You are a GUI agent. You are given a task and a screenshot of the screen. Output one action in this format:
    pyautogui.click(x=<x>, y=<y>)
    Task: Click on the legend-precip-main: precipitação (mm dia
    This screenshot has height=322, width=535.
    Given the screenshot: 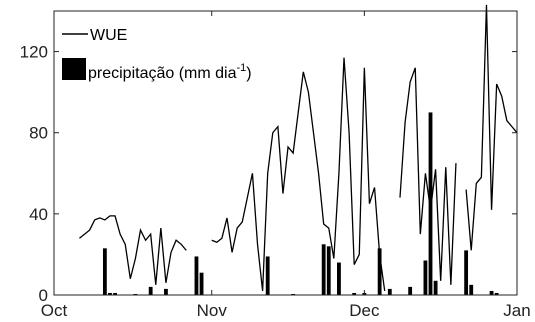 What is the action you would take?
    pyautogui.click(x=162, y=73)
    